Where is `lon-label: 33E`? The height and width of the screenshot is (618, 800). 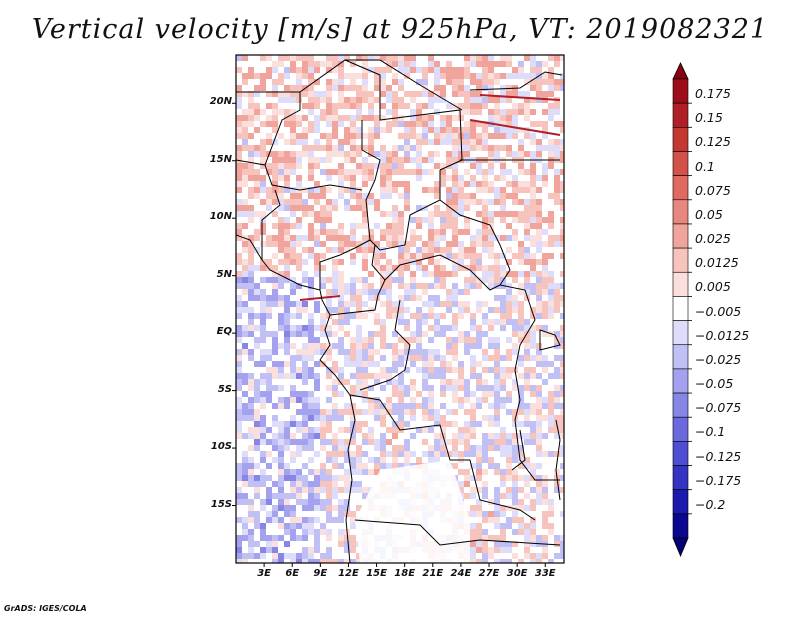 lon-label: 33E is located at coordinates (545, 573).